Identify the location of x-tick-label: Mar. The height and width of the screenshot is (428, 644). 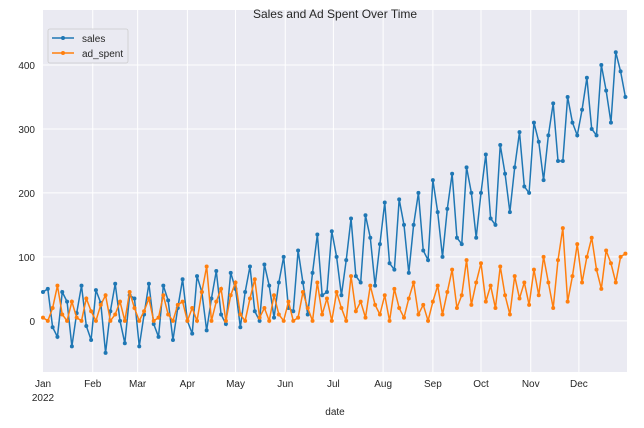
(138, 384).